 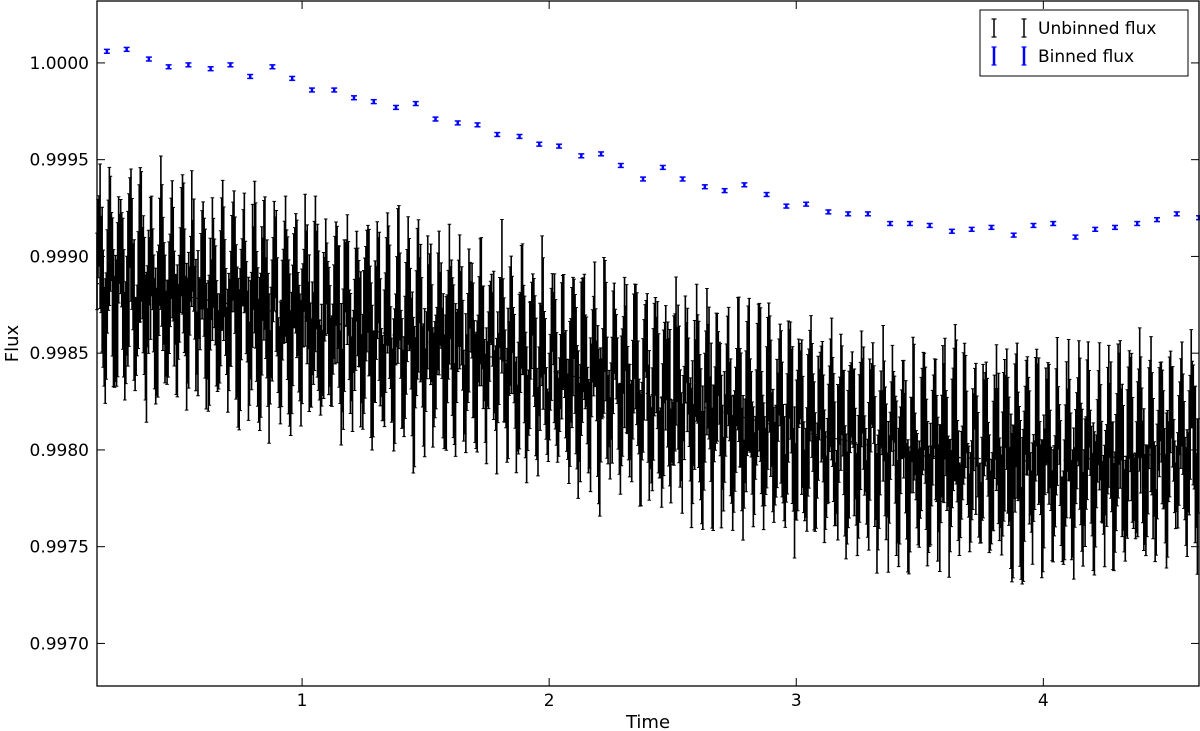 What do you see at coordinates (1086, 57) in the screenshot?
I see `legend-label-binned: Binned flux` at bounding box center [1086, 57].